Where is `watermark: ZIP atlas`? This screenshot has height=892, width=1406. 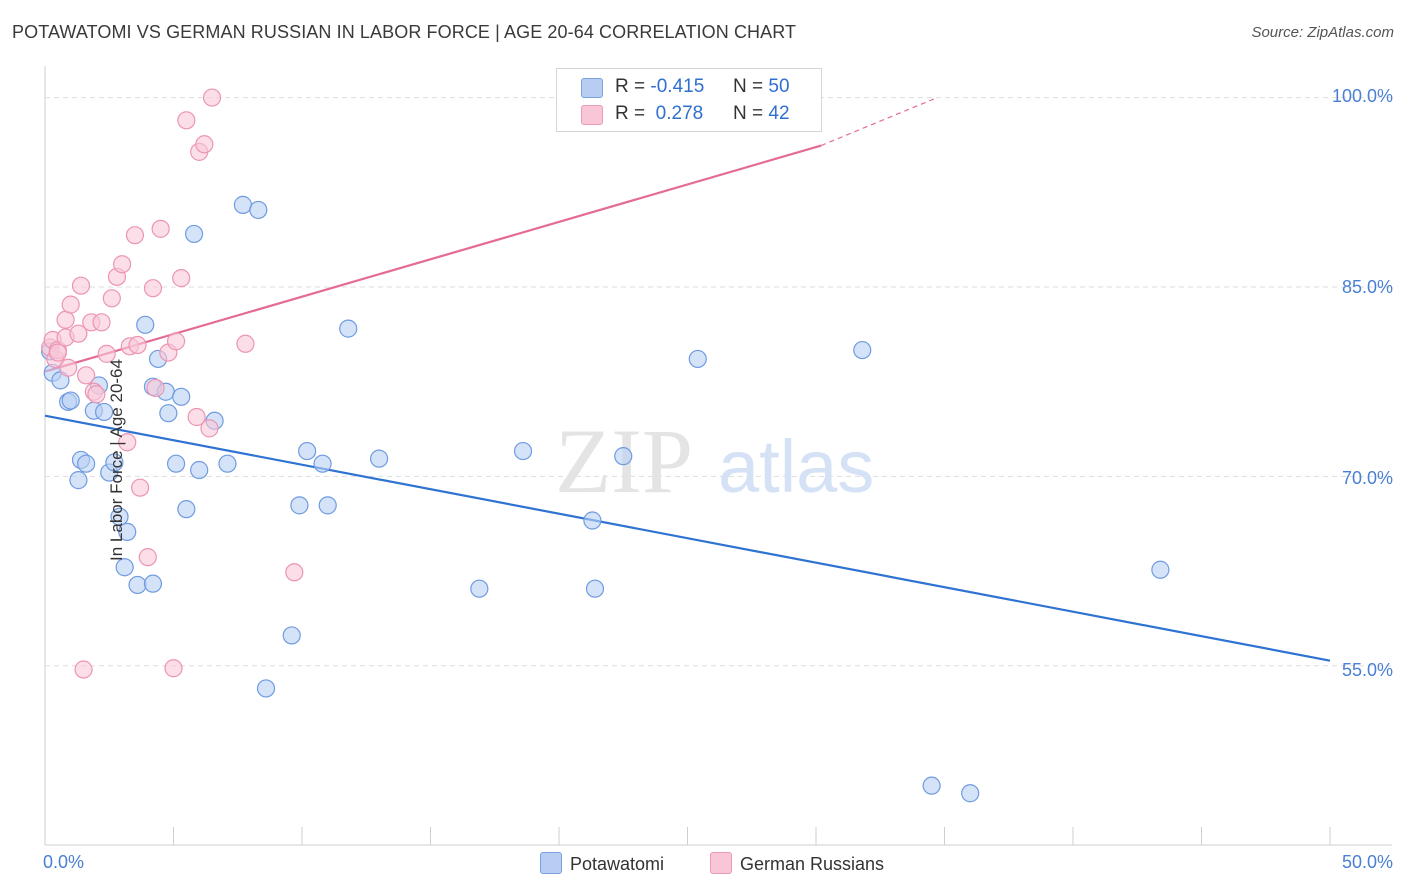
watermark: ZIP atlas is located at coordinates (714, 461).